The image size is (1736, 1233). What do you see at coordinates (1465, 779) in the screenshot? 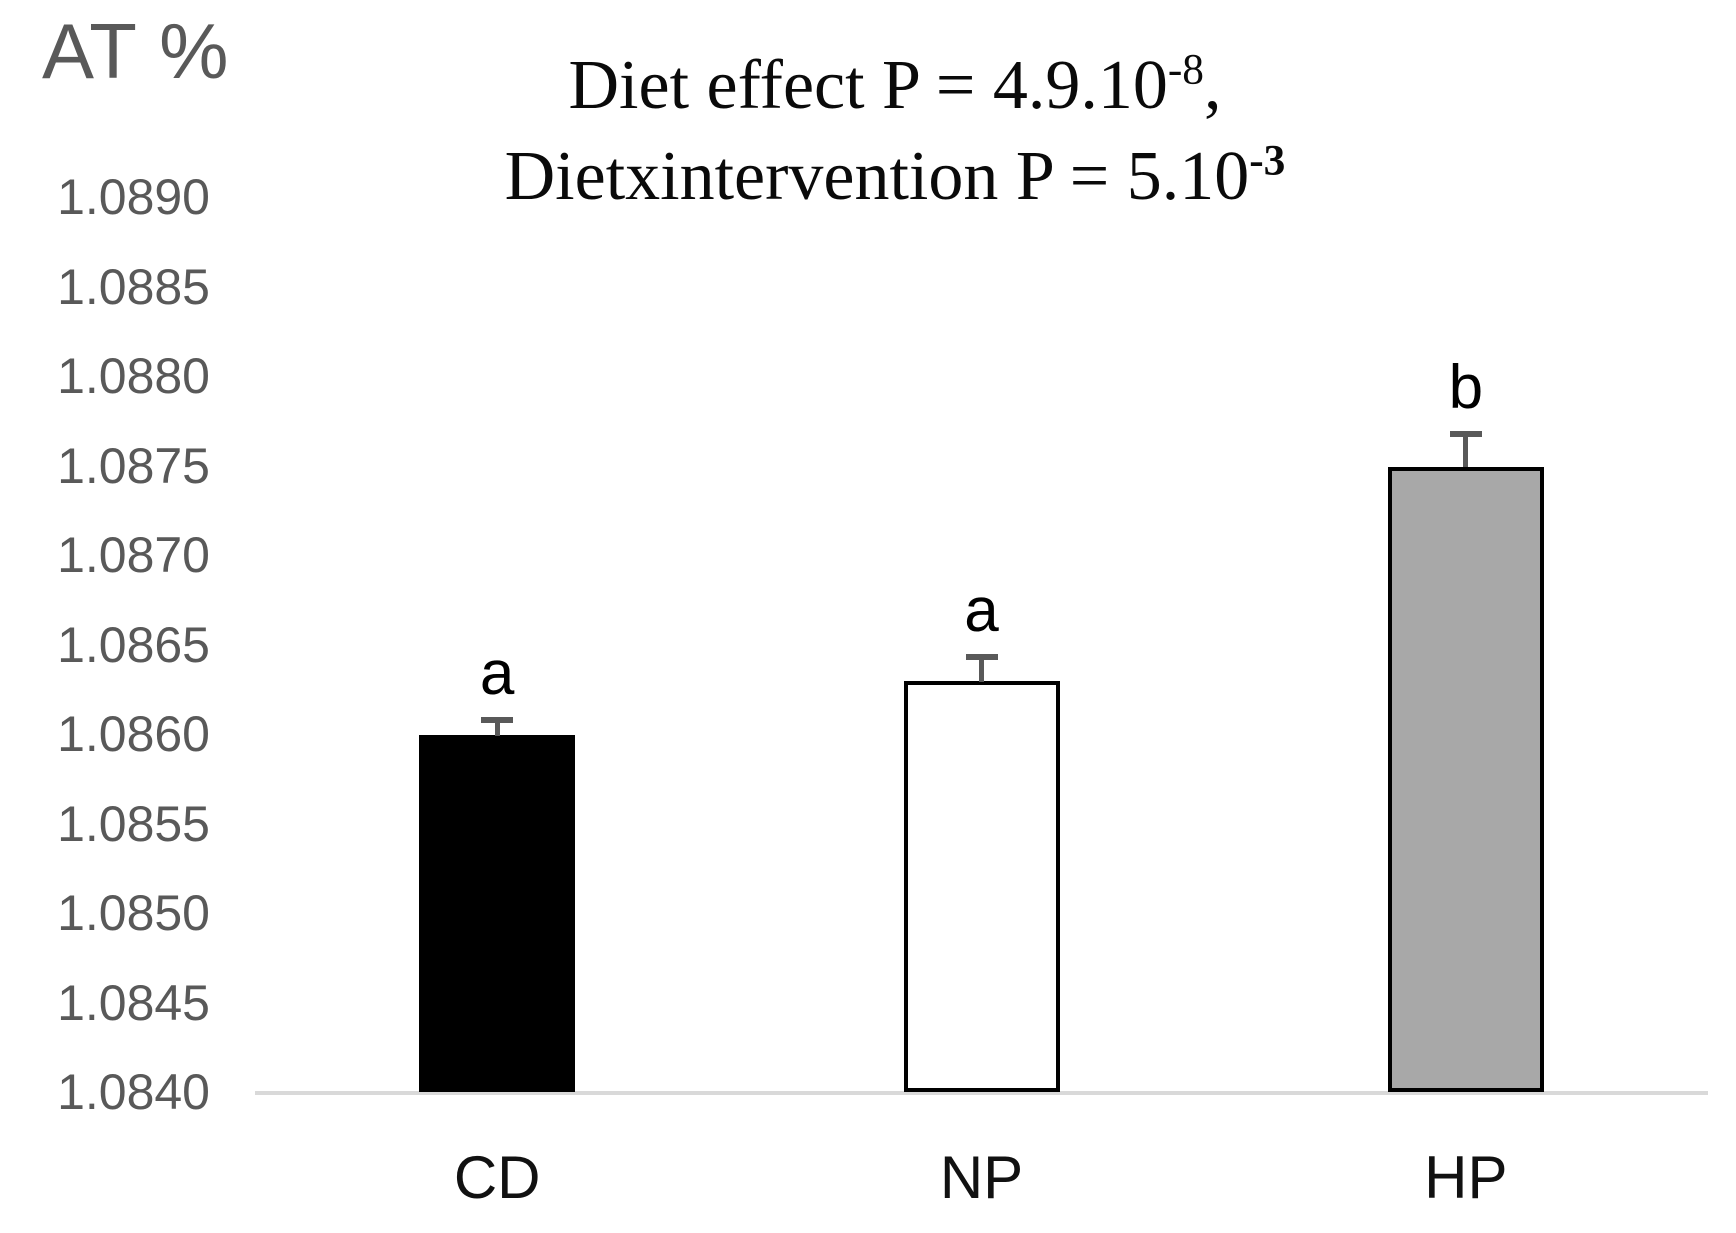
I see `bar-HP` at bounding box center [1465, 779].